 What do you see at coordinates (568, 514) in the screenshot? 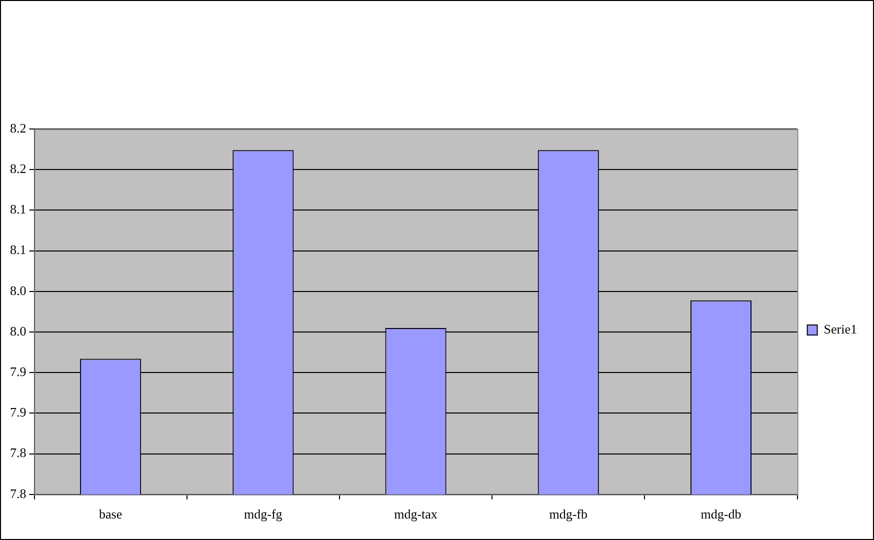
I see `x-tick-label: mdg-fb` at bounding box center [568, 514].